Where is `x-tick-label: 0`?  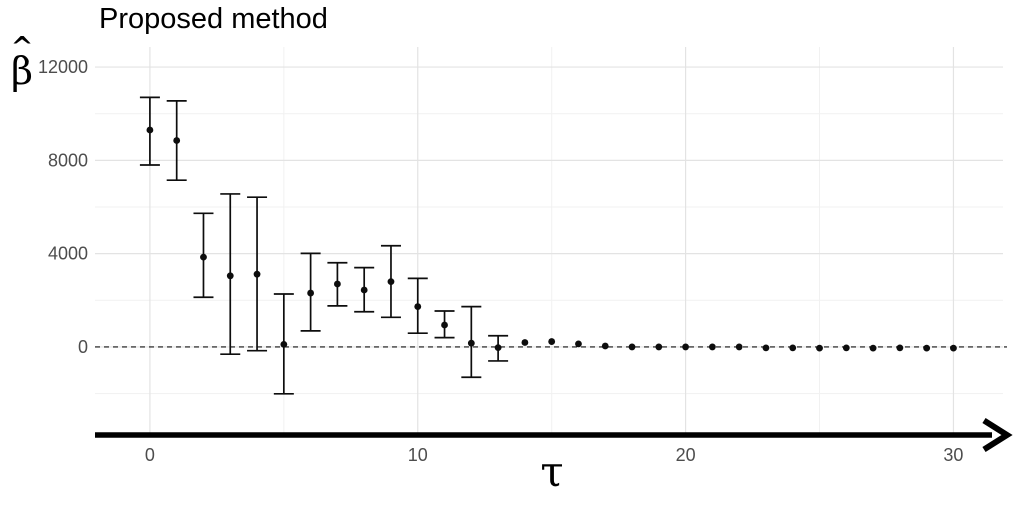 x-tick-label: 0 is located at coordinates (150, 455).